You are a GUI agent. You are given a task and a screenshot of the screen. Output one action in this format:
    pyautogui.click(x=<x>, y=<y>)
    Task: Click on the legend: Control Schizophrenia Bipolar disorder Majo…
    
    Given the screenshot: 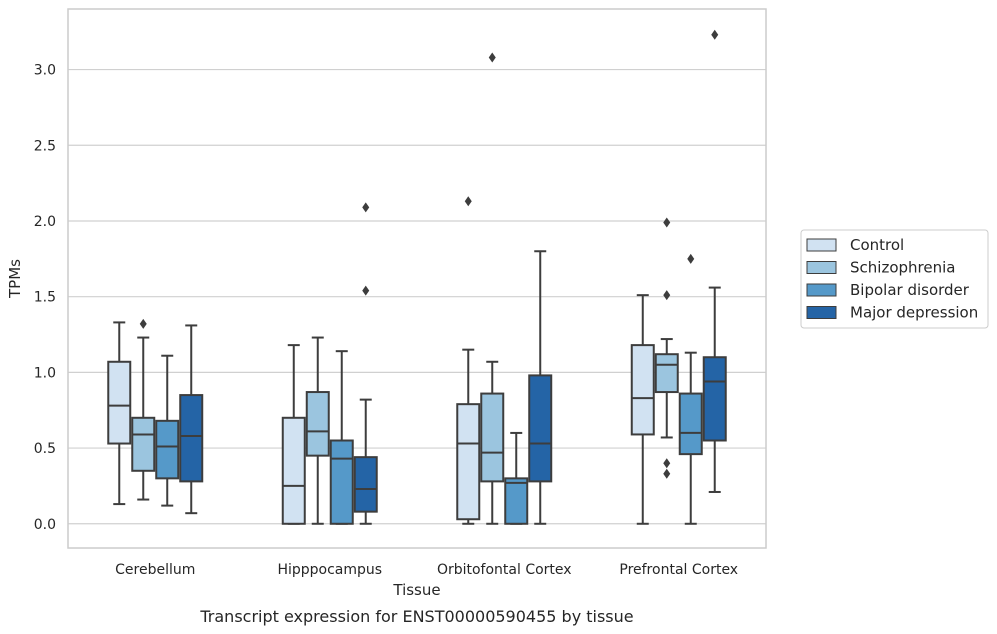 What is the action you would take?
    pyautogui.click(x=894, y=279)
    